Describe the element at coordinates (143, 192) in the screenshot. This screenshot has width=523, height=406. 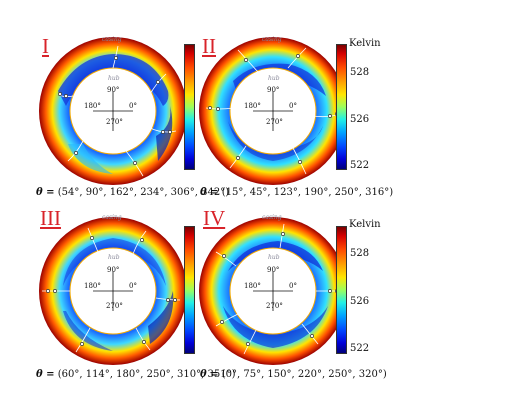
I see `theta-values-i: (54°, 90°, 162°, 234°, 306°, 342°)` at that location.